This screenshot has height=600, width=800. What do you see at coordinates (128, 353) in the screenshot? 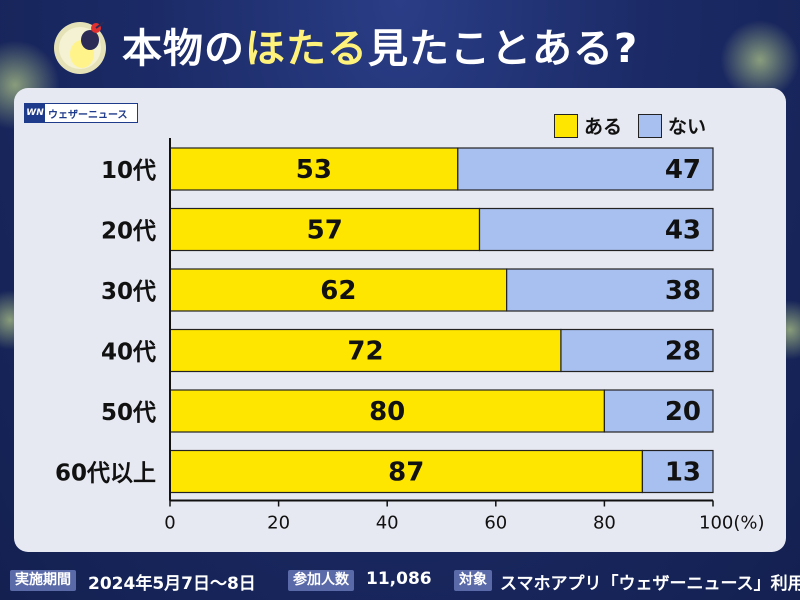
I see `category-label: 40代` at bounding box center [128, 353].